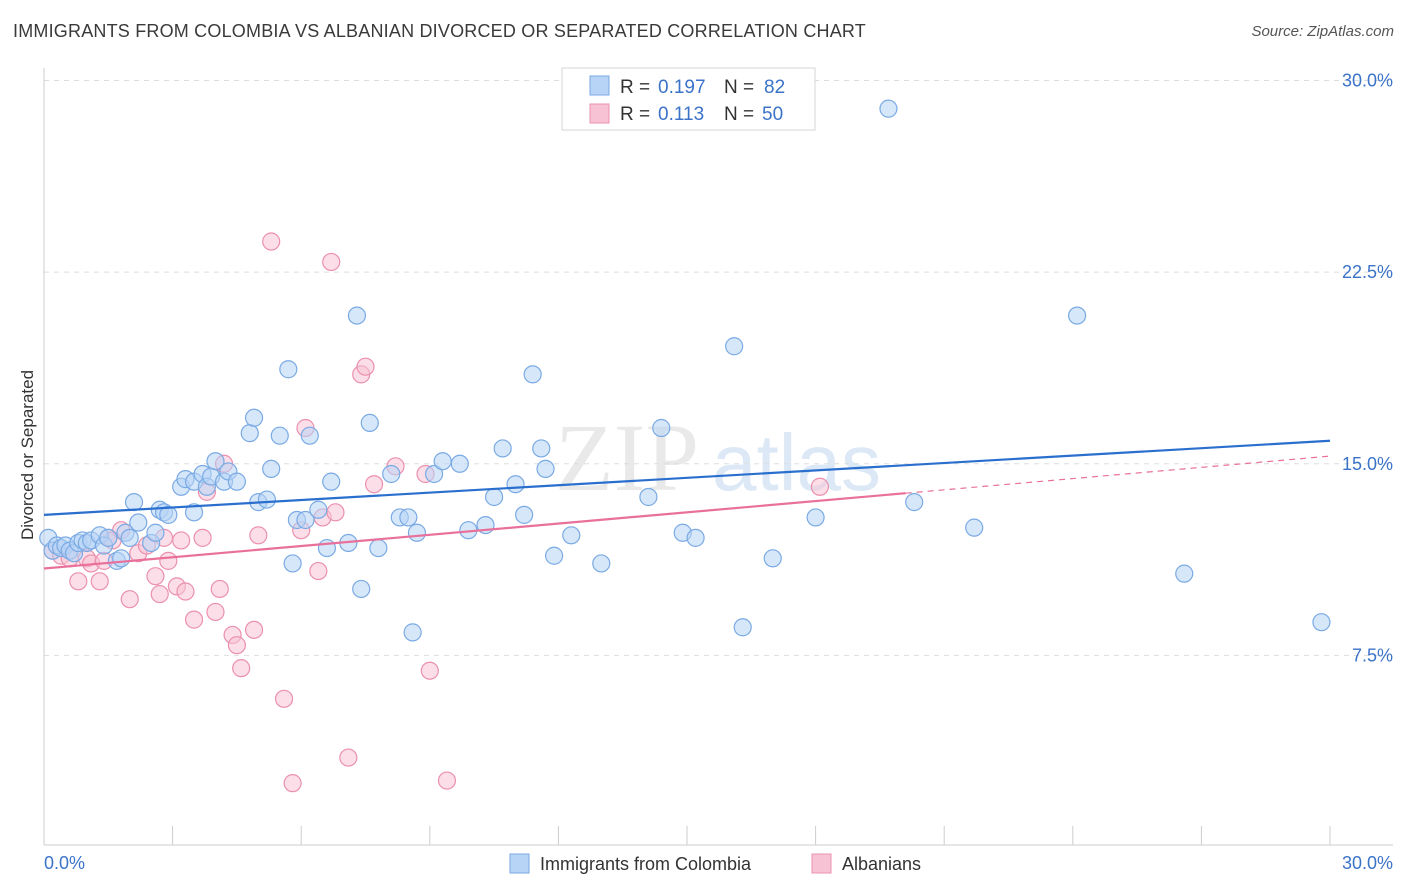 The height and width of the screenshot is (892, 1406). I want to click on legend-n-value-albanians: 50, so click(772, 114).